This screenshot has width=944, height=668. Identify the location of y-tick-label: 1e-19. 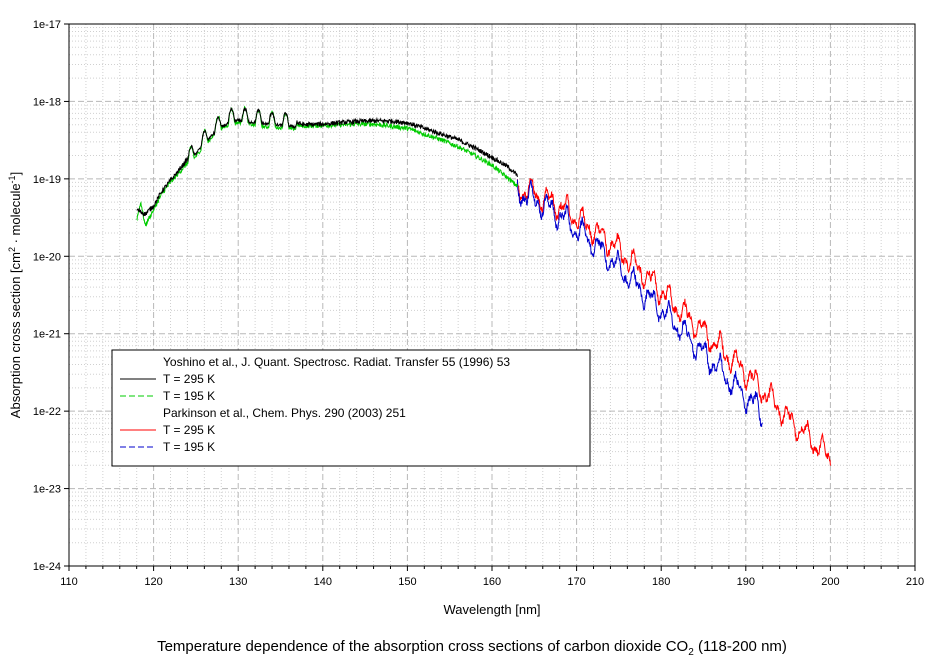
(47, 180).